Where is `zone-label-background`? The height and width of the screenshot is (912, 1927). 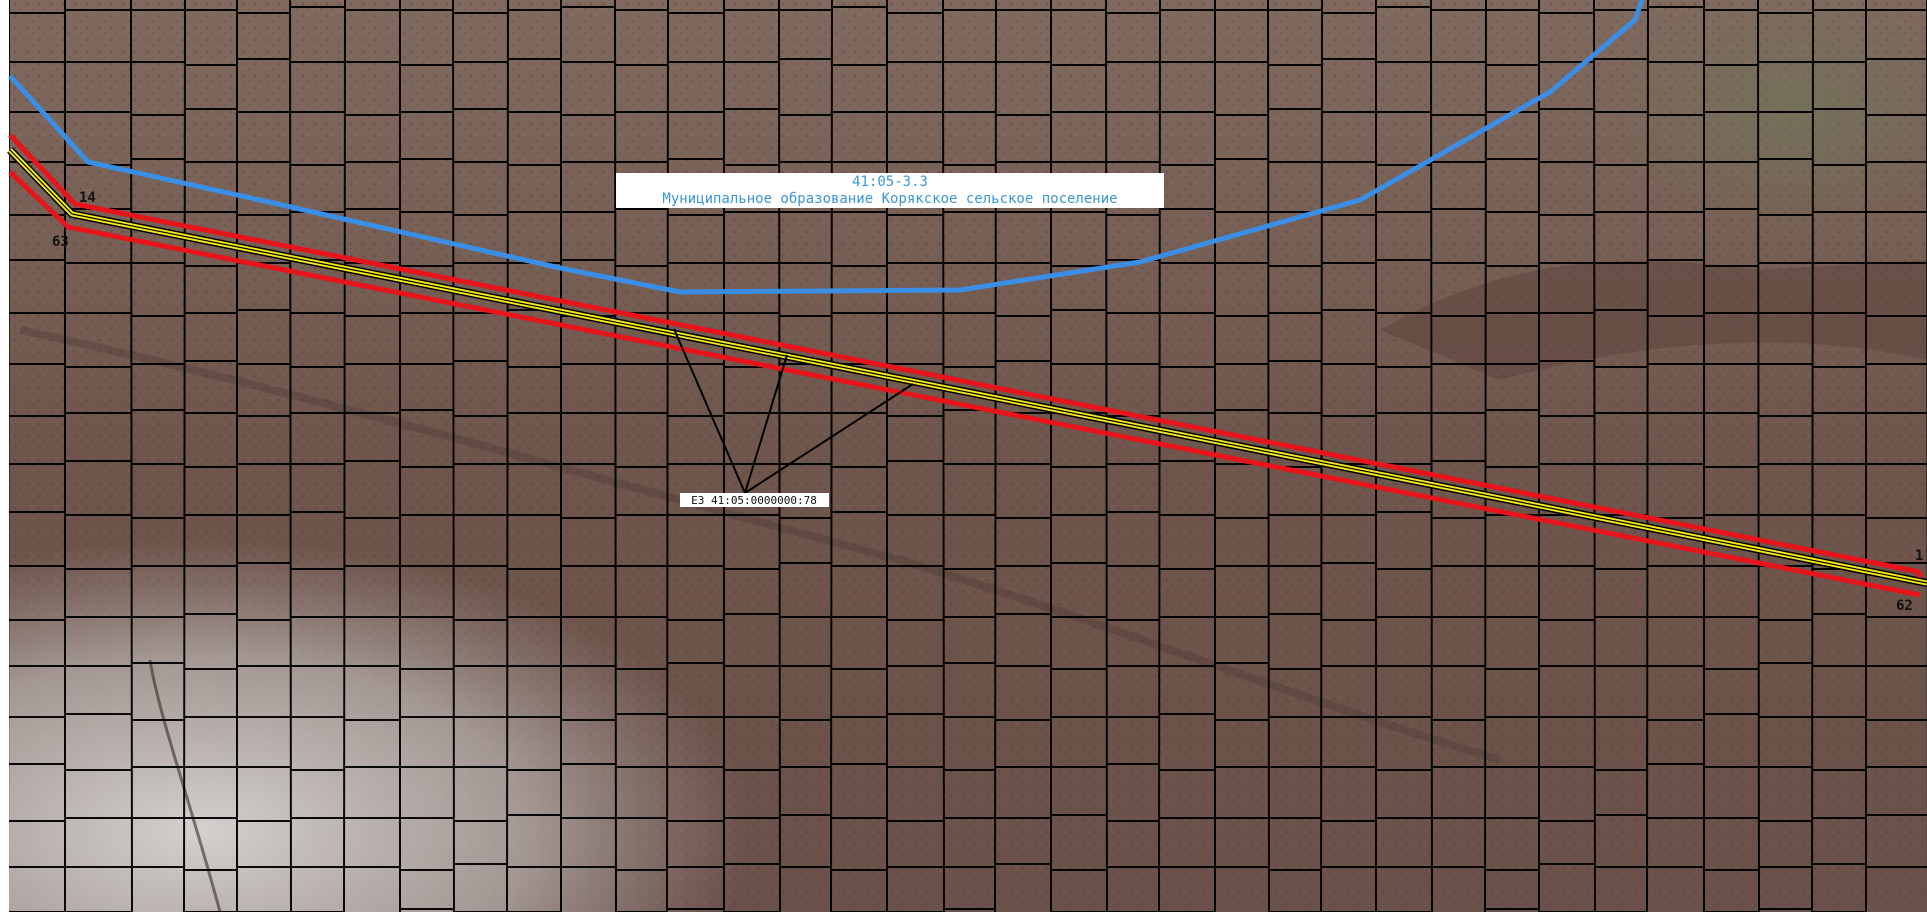 zone-label-background is located at coordinates (890, 190).